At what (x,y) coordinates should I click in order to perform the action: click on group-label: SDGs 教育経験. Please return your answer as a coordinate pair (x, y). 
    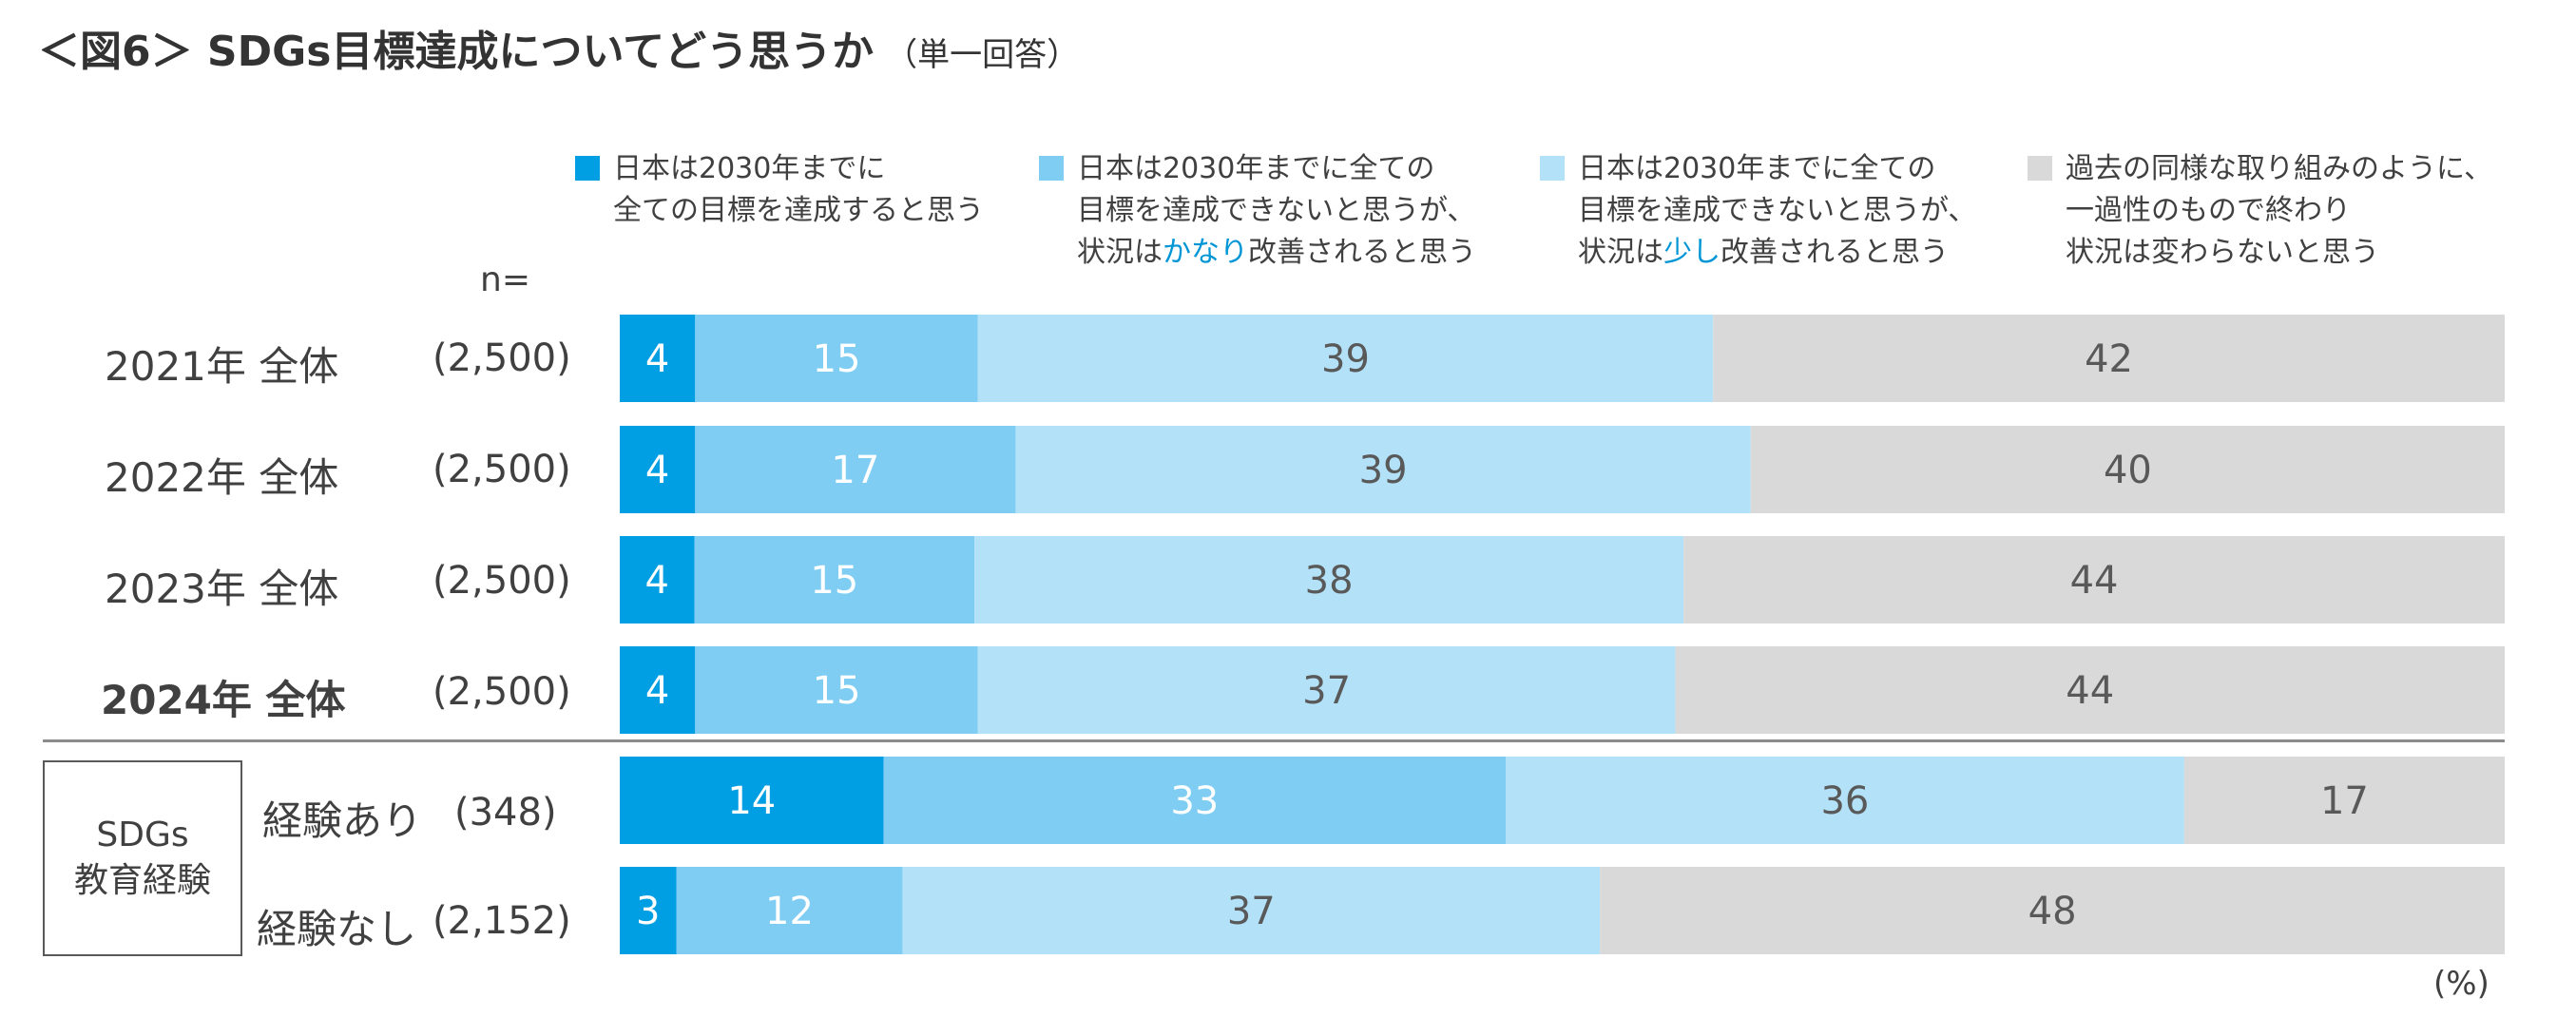
    Looking at the image, I should click on (142, 858).